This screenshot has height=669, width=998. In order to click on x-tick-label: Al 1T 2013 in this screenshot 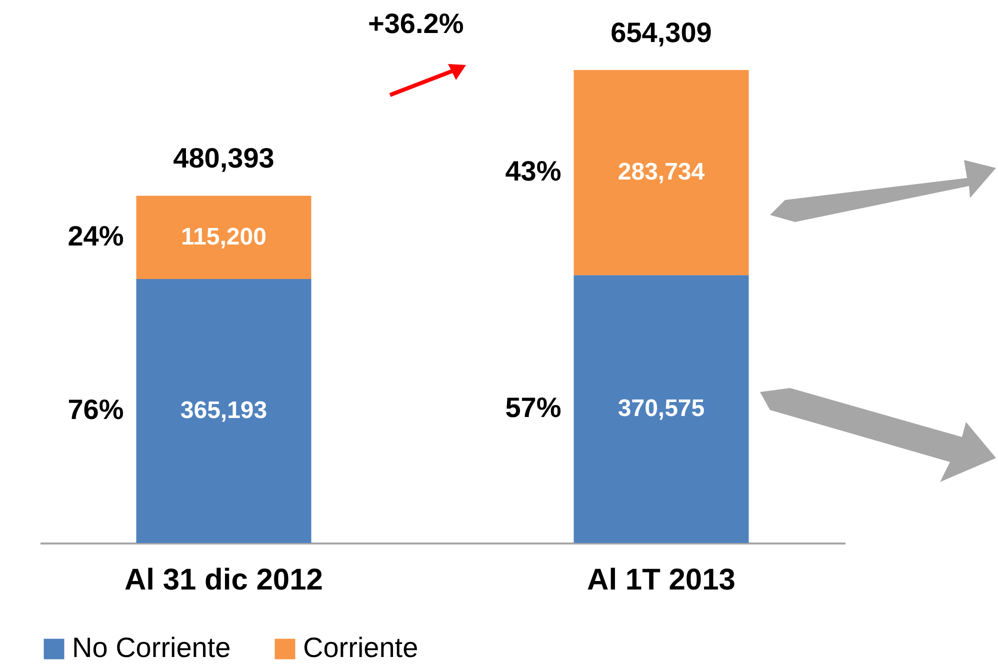, I will do `click(661, 580)`.